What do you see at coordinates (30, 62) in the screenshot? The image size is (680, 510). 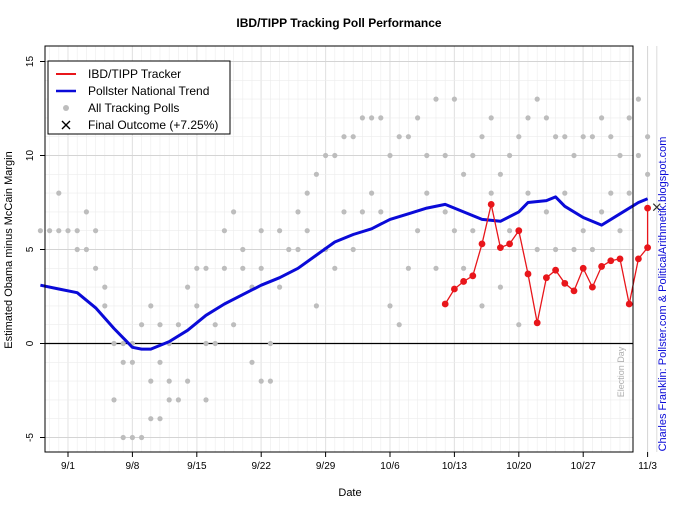 I see `y-tick-label: 15` at bounding box center [30, 62].